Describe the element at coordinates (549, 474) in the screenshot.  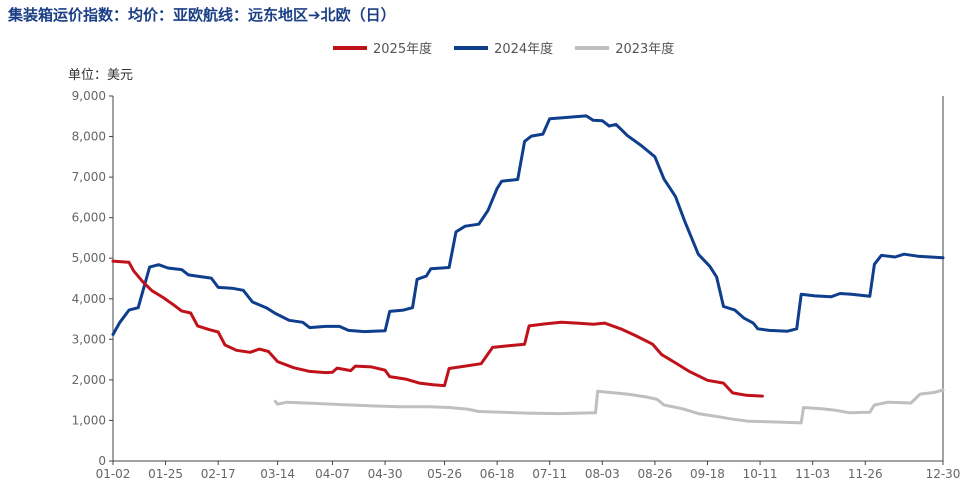
I see `x-tick-label: 07-11` at that location.